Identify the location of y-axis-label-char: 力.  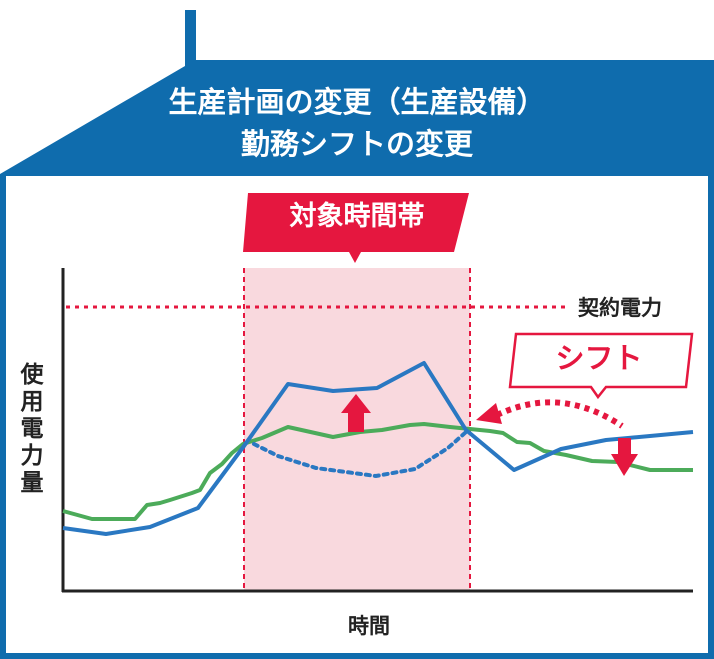
(32, 456).